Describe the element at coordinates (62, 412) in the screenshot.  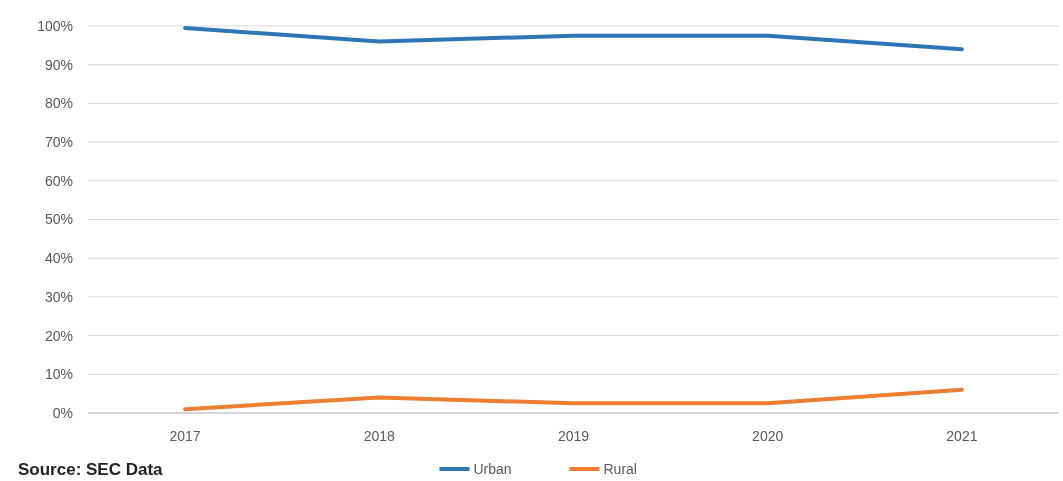
I see `y-tick-label: 0%` at that location.